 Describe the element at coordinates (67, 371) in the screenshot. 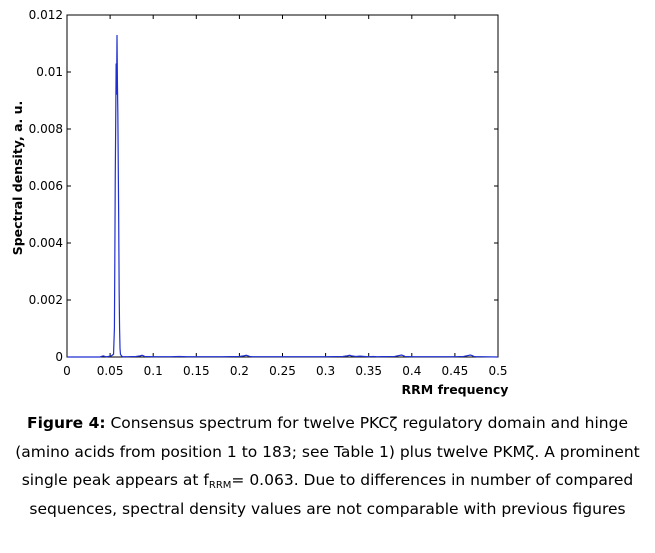

I see `x-tick-label: 0` at that location.